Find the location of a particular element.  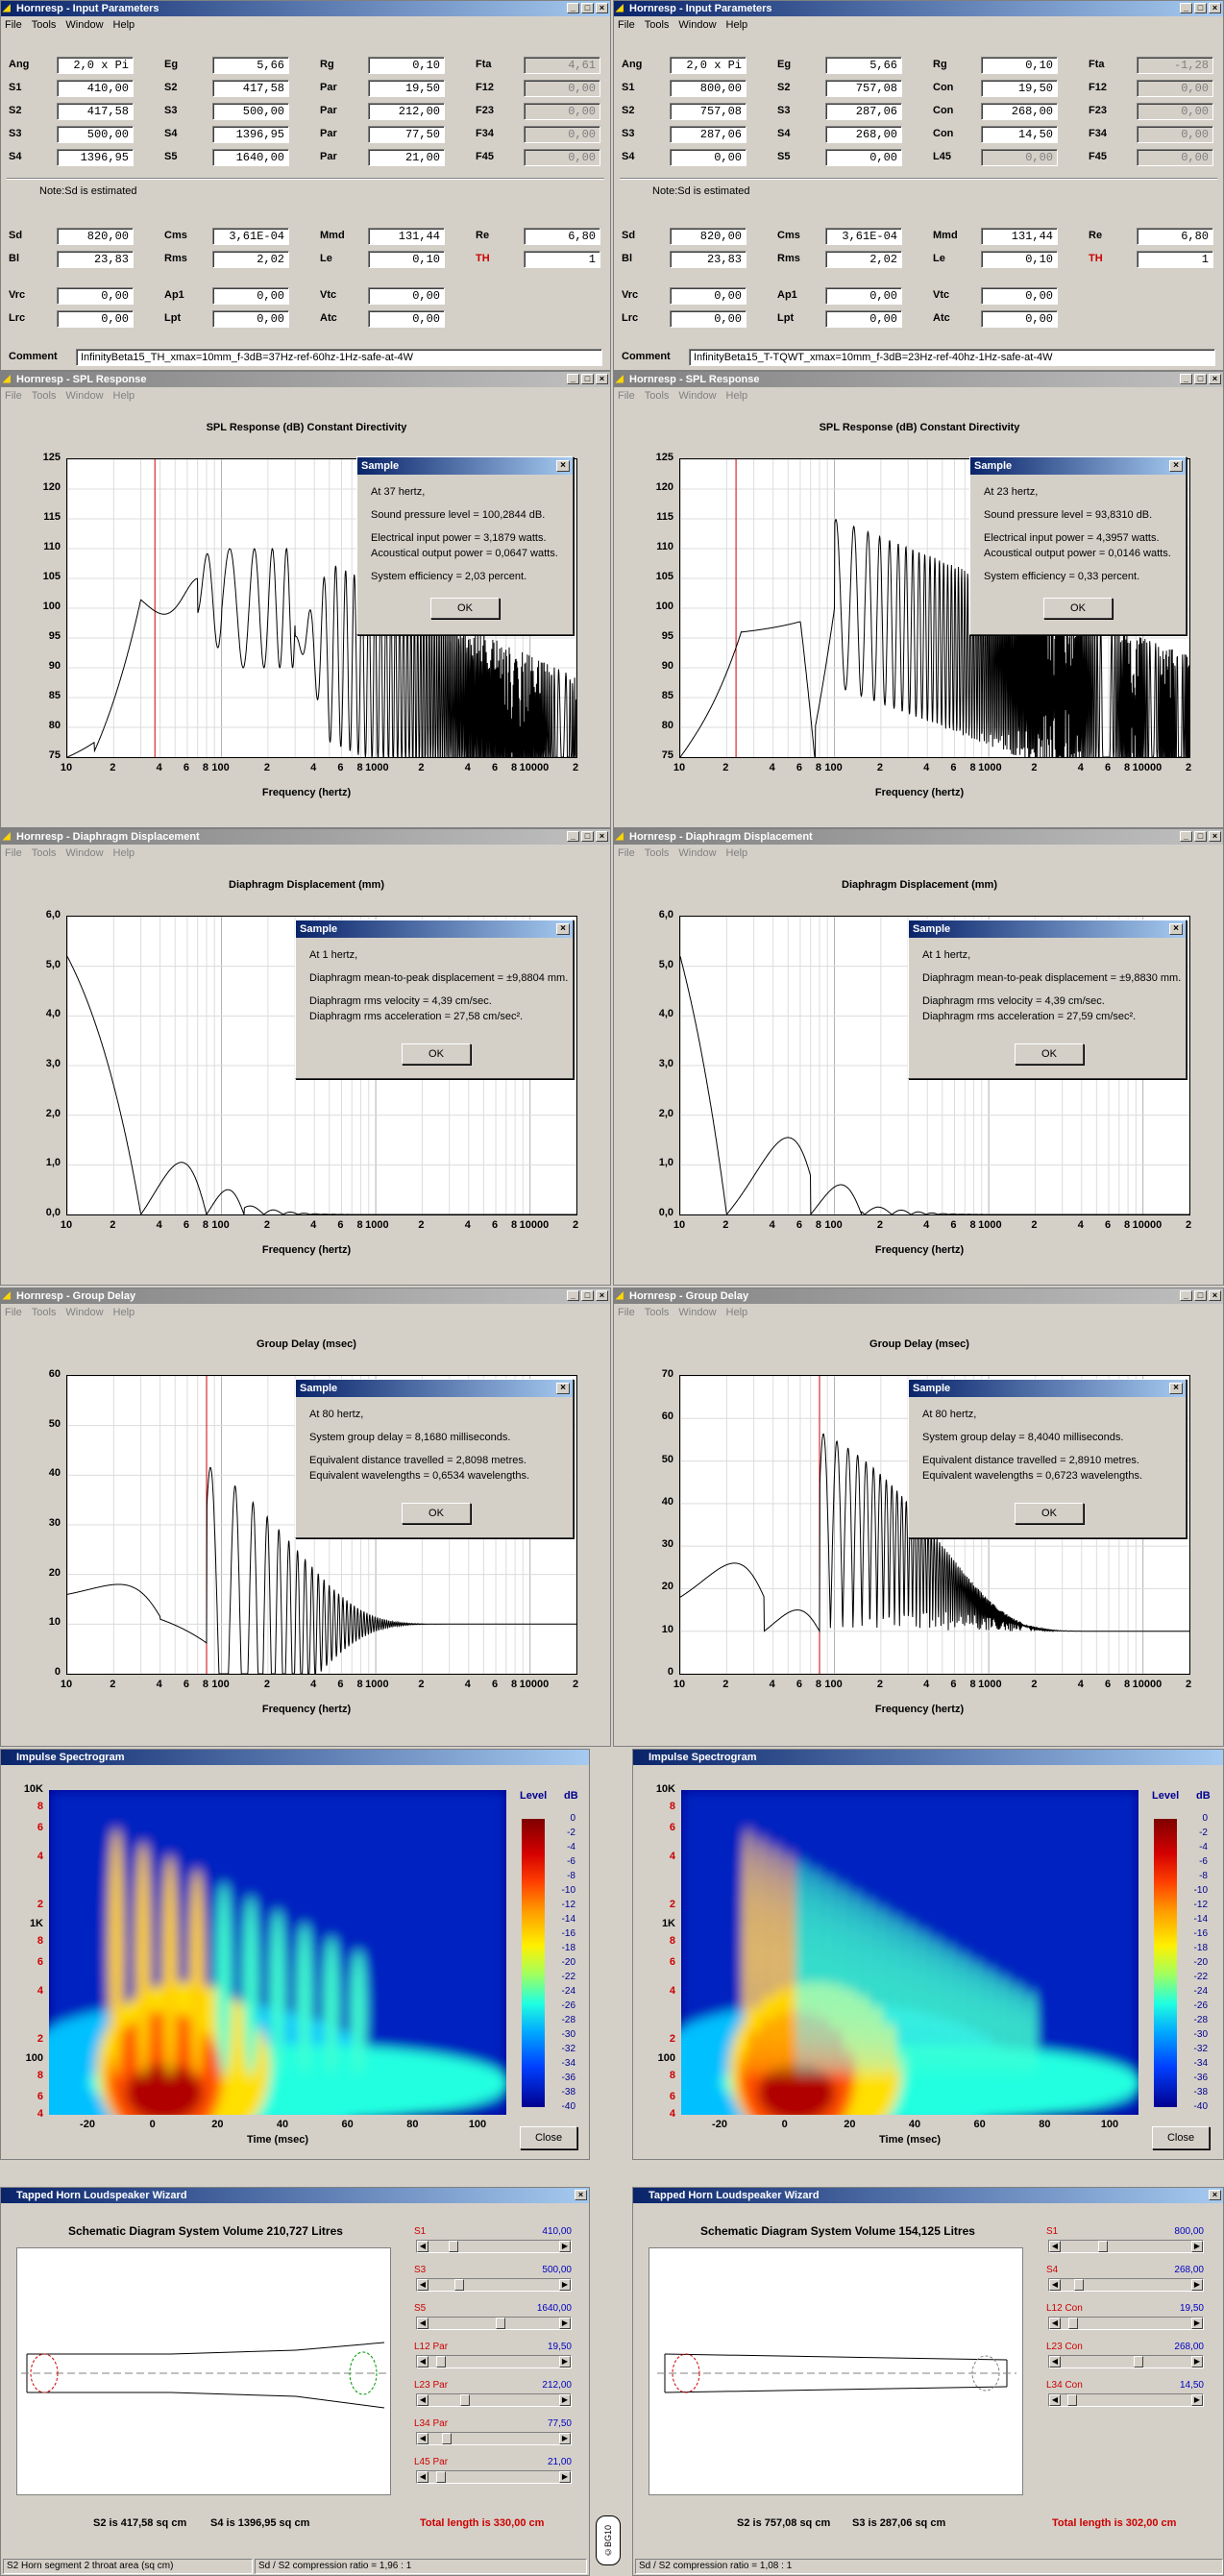

param-field: 268,00 is located at coordinates (1020, 111).